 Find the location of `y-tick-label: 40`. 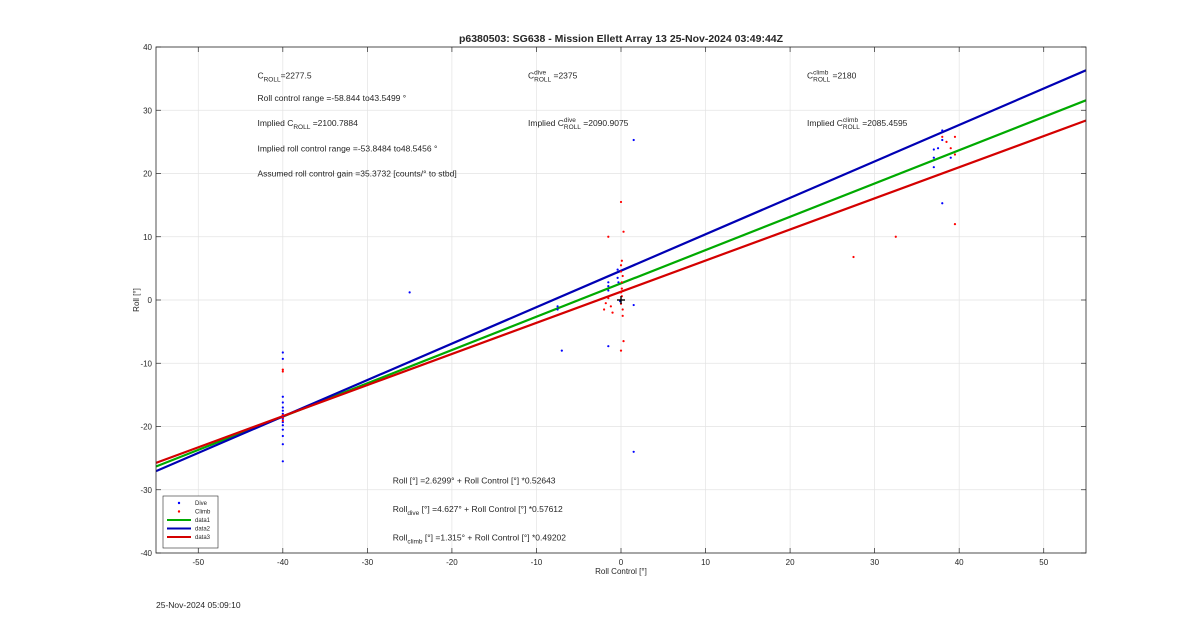

y-tick-label: 40 is located at coordinates (147, 47).